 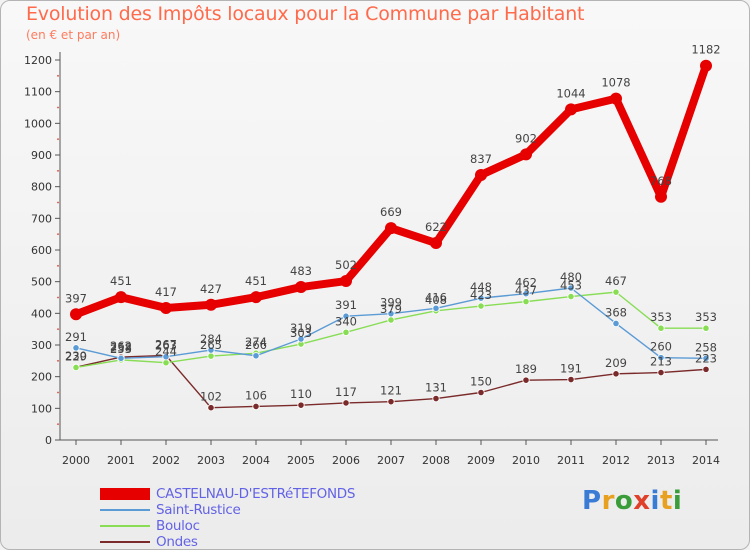 What do you see at coordinates (661, 181) in the screenshot?
I see `data-label: 768` at bounding box center [661, 181].